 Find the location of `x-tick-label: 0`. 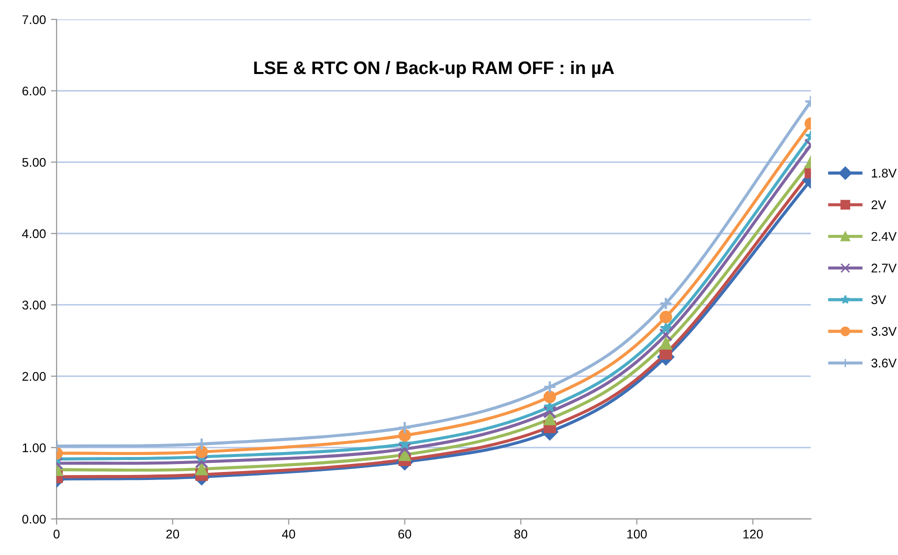

x-tick-label: 0 is located at coordinates (57, 534).